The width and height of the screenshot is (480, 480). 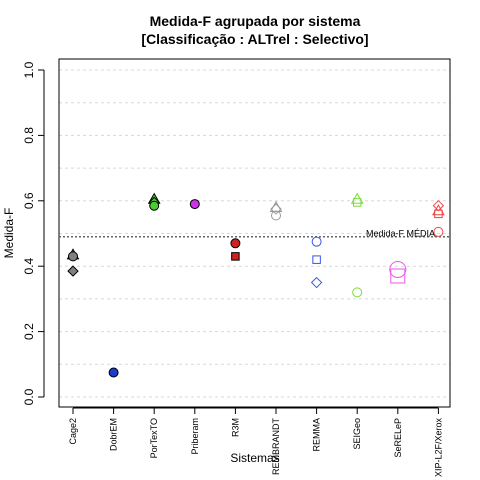 What do you see at coordinates (438, 448) in the screenshot?
I see `x-tick-label: XIP-L2F/Xerox` at bounding box center [438, 448].